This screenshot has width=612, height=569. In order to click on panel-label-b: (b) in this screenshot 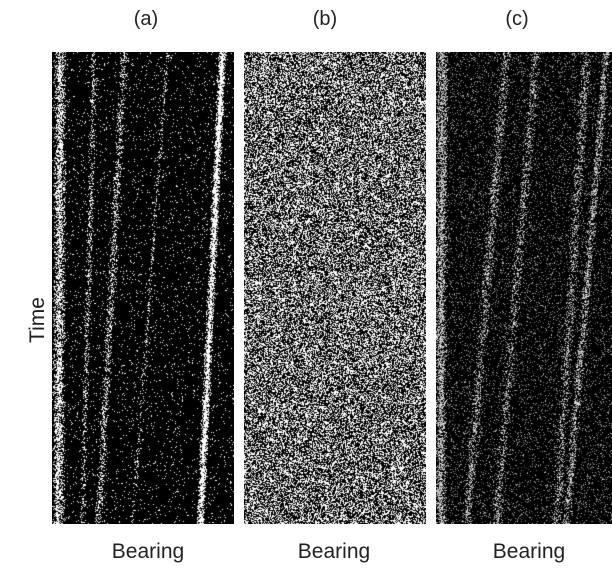, I will do `click(325, 19)`.